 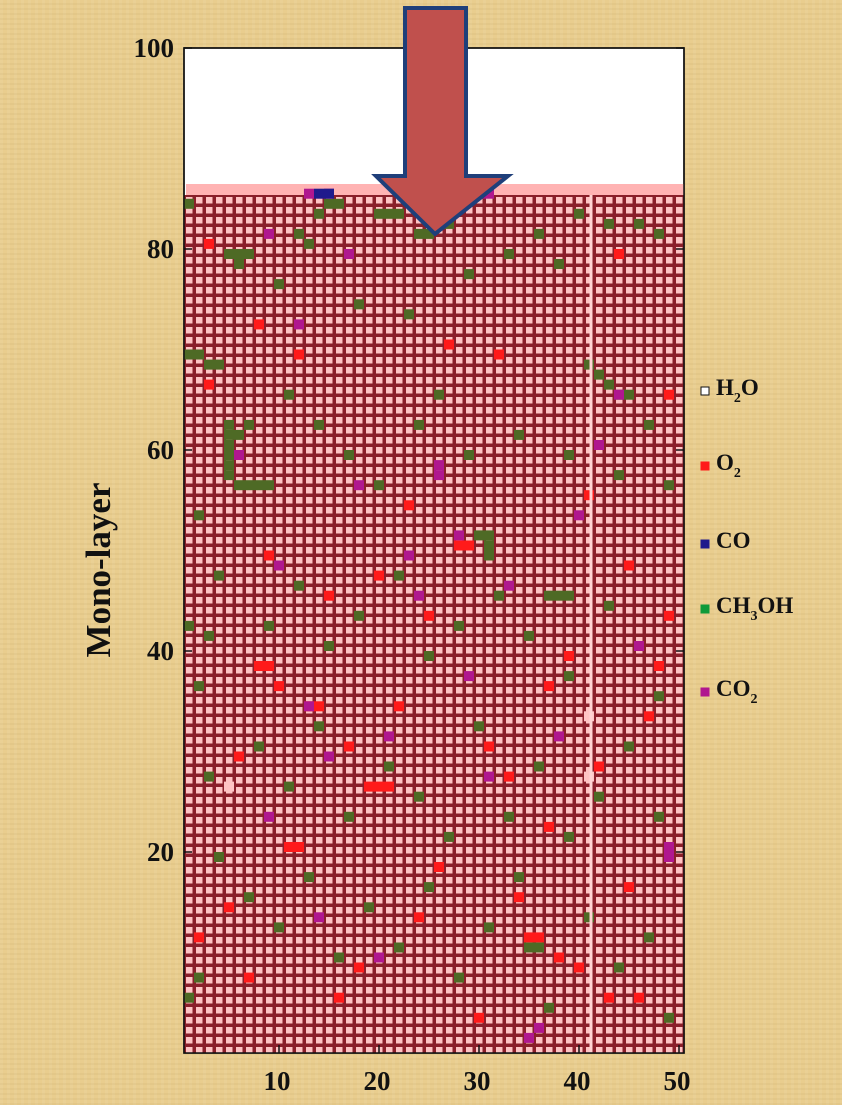 What do you see at coordinates (229, 786) in the screenshot?
I see `gap-cell` at bounding box center [229, 786].